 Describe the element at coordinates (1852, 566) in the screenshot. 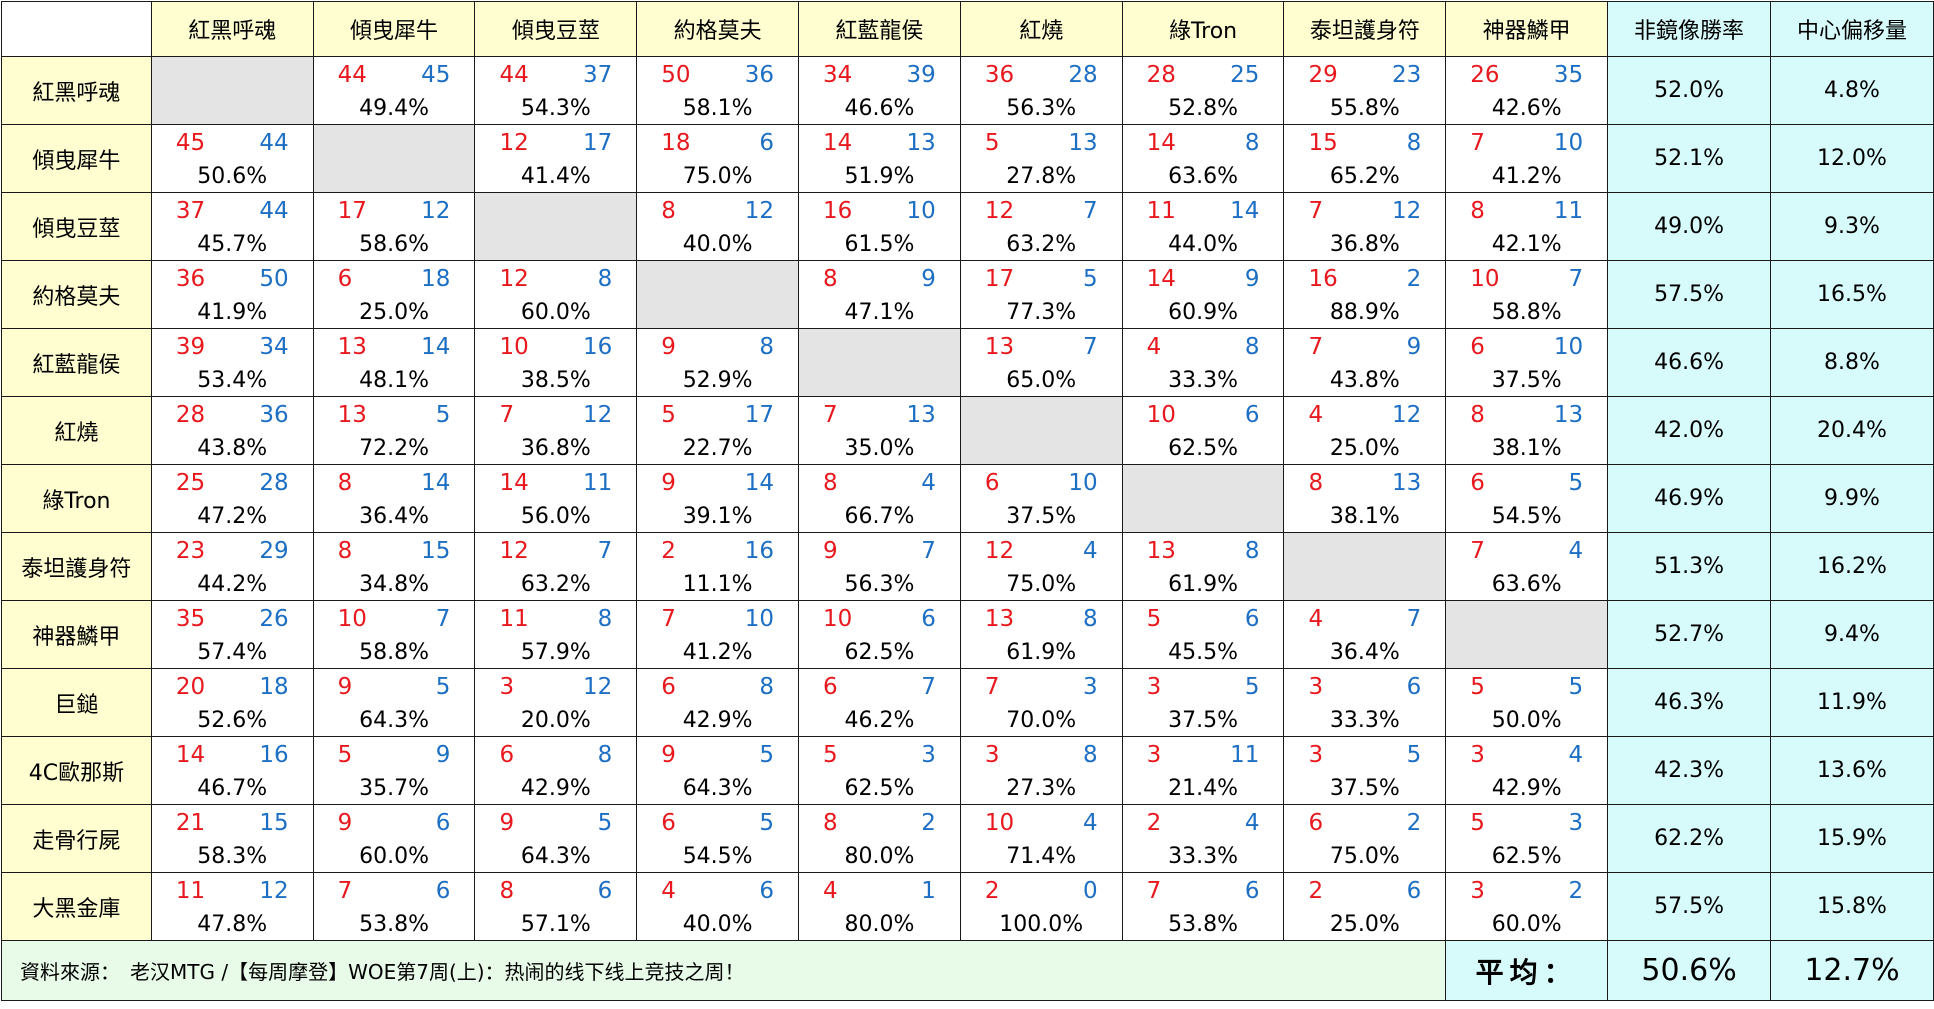

I see `offset-value: 16.2%` at that location.